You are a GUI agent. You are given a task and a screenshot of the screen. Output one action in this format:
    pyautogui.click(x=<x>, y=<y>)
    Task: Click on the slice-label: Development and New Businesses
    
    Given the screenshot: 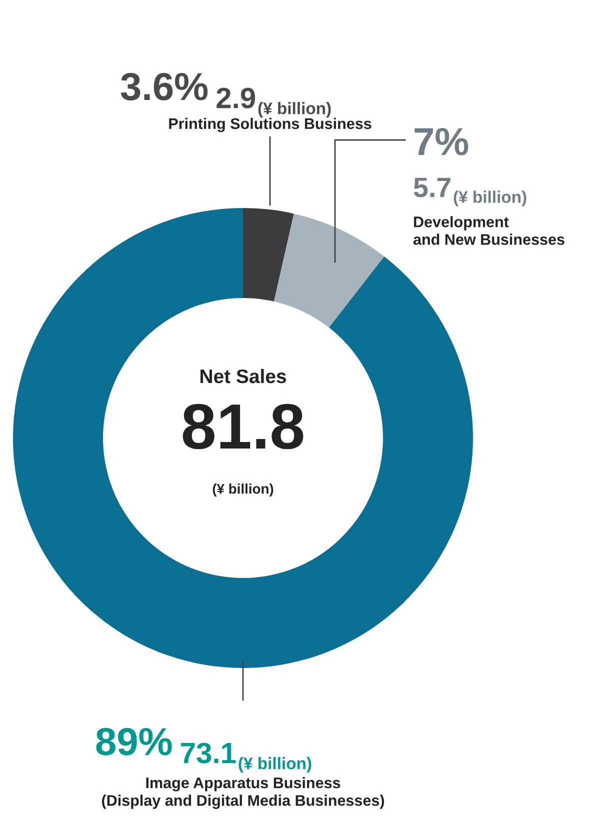 What is the action you would take?
    pyautogui.click(x=488, y=230)
    